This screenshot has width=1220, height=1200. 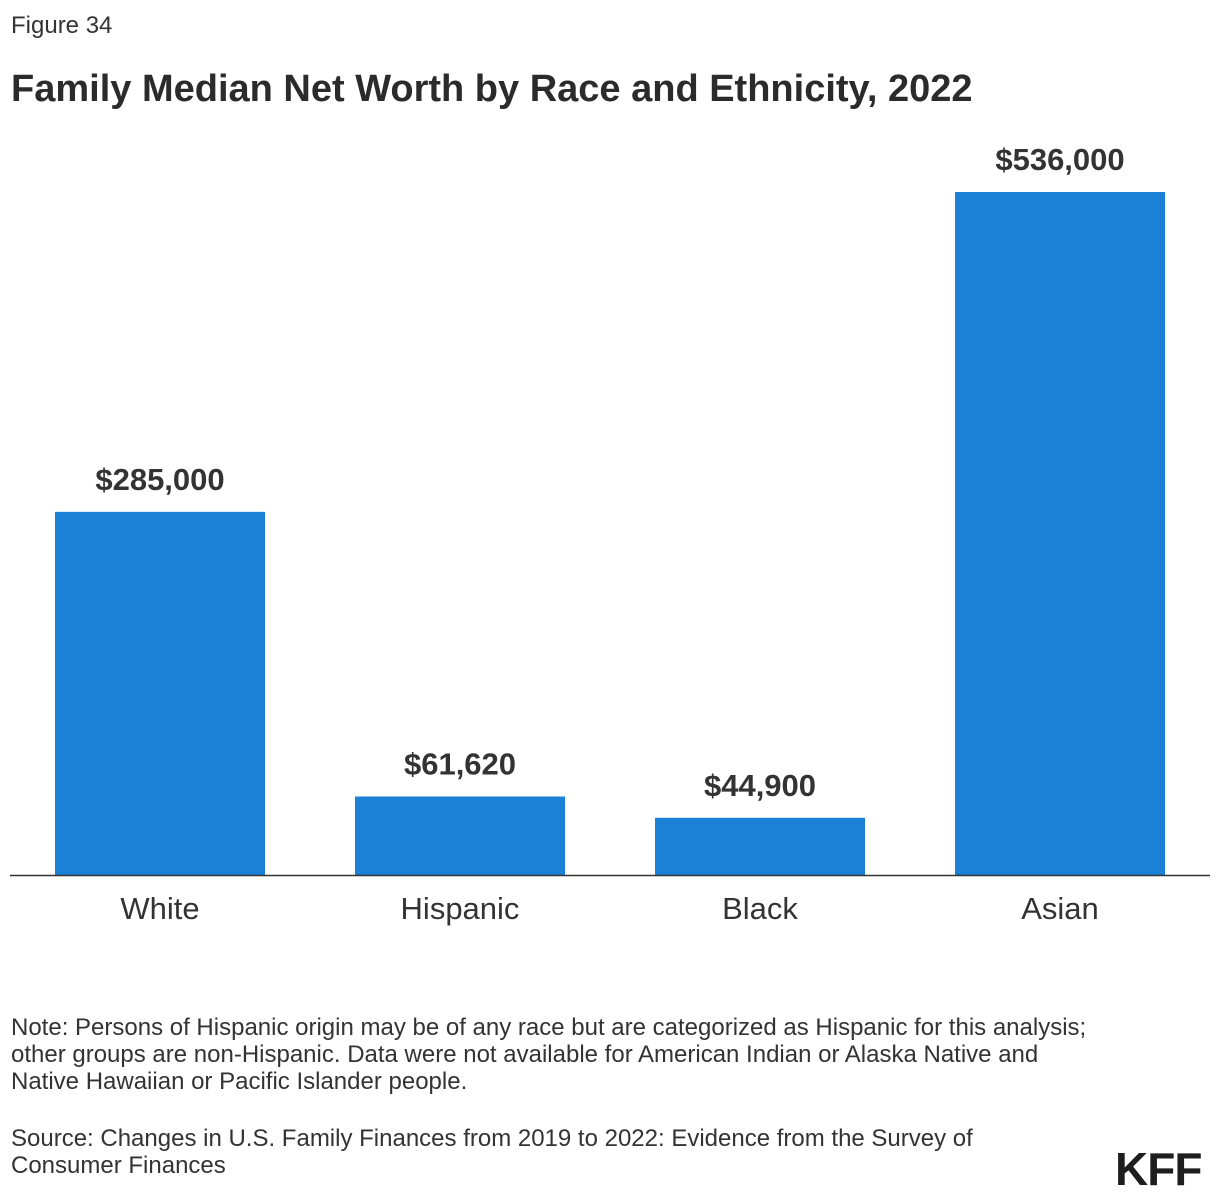 What do you see at coordinates (159, 479) in the screenshot?
I see `data-label: $285,000` at bounding box center [159, 479].